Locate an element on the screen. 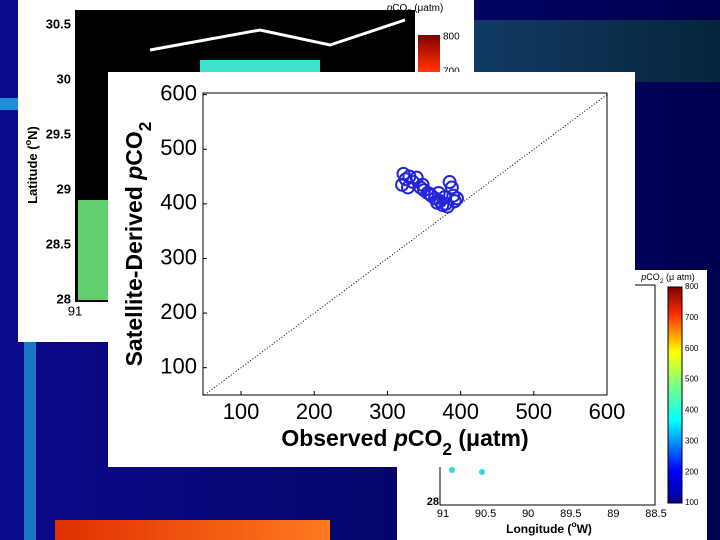  x-tick-label: 300 is located at coordinates (387, 411).